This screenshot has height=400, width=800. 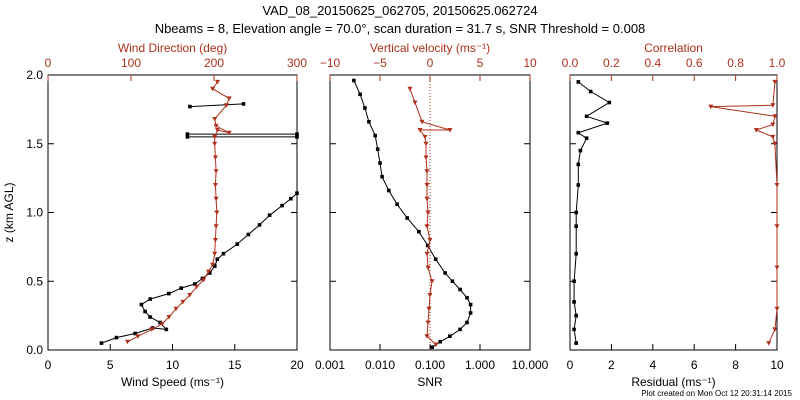 What do you see at coordinates (530, 63) in the screenshot?
I see `x-tick-label-top: 10` at bounding box center [530, 63].